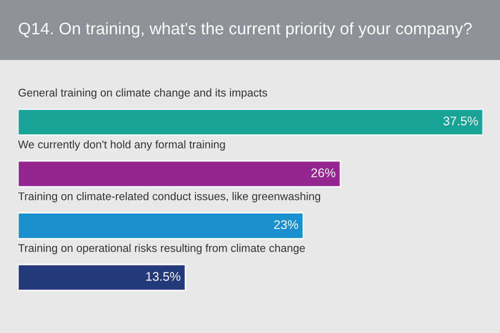 The image size is (500, 333). Describe the element at coordinates (323, 173) in the screenshot. I see `data-label: 26%` at that location.